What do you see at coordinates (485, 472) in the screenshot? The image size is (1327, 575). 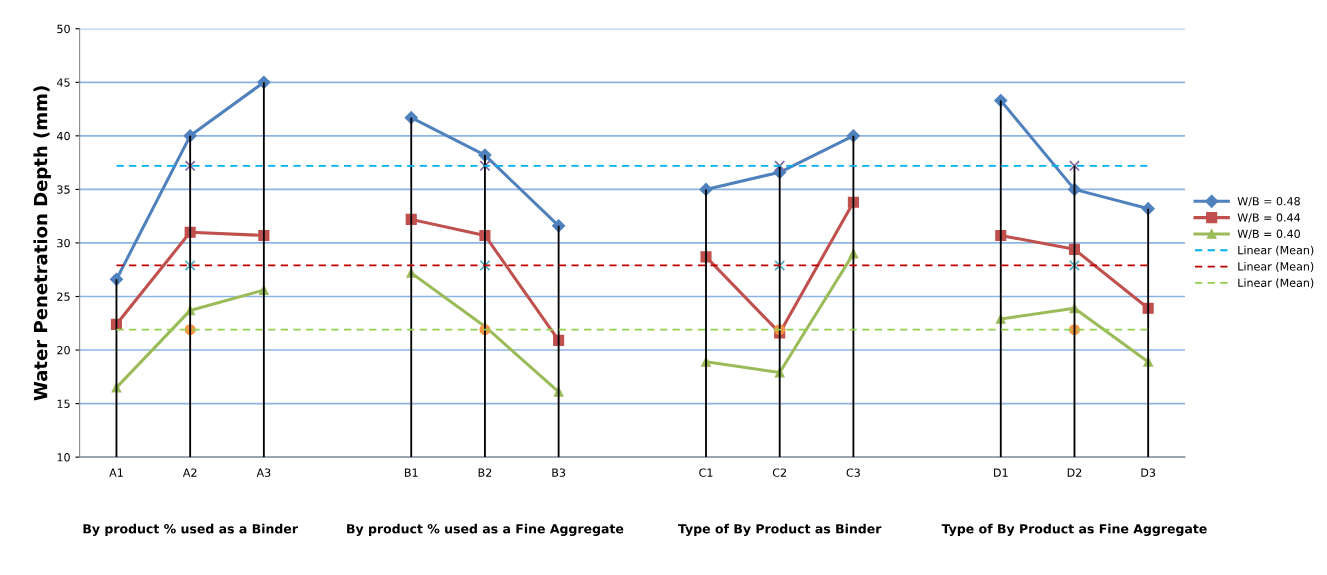 I see `x-tick-label: B2` at bounding box center [485, 472].